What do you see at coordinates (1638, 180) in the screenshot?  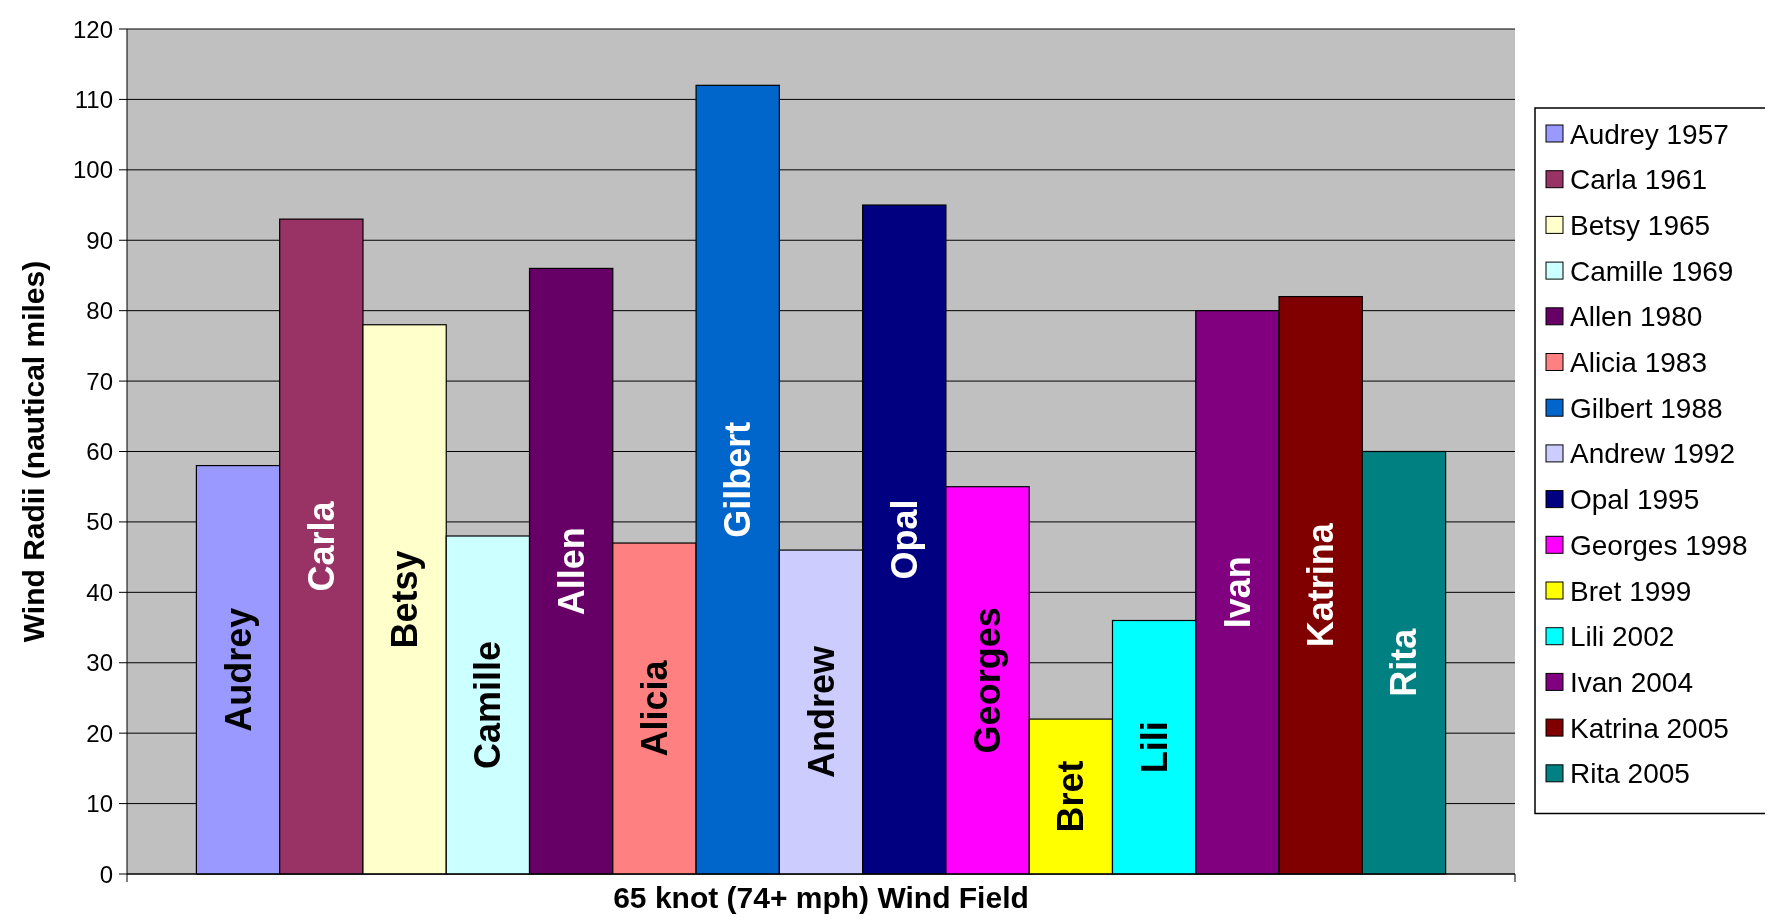 I see `legend-label: Carla 1961` at bounding box center [1638, 180].